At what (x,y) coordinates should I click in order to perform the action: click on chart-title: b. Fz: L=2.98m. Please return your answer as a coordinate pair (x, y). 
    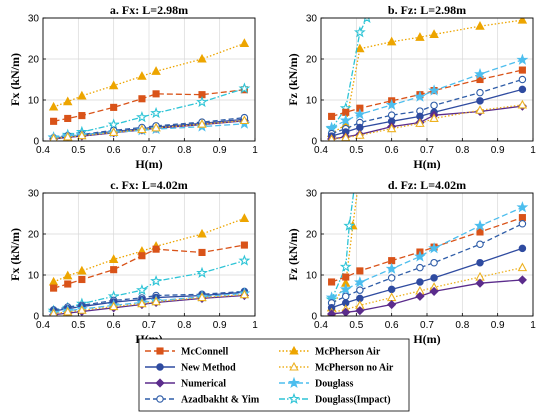
    Looking at the image, I should click on (427, 10).